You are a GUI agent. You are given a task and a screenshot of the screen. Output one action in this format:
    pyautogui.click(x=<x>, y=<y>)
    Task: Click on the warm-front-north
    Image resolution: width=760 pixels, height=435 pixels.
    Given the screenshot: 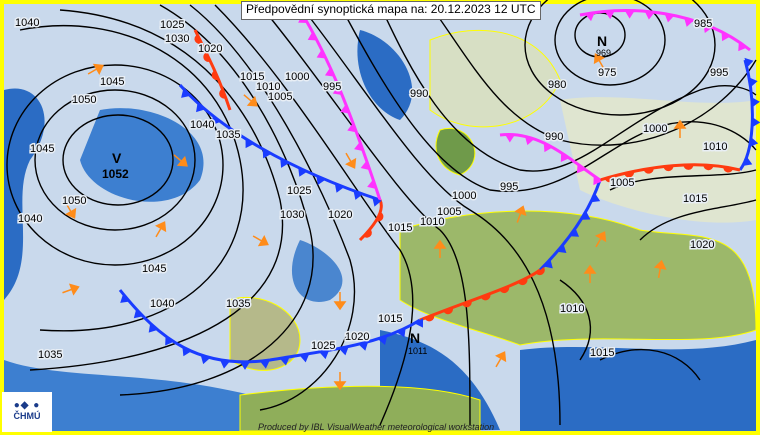 What is the action you would take?
    pyautogui.click(x=212, y=70)
    